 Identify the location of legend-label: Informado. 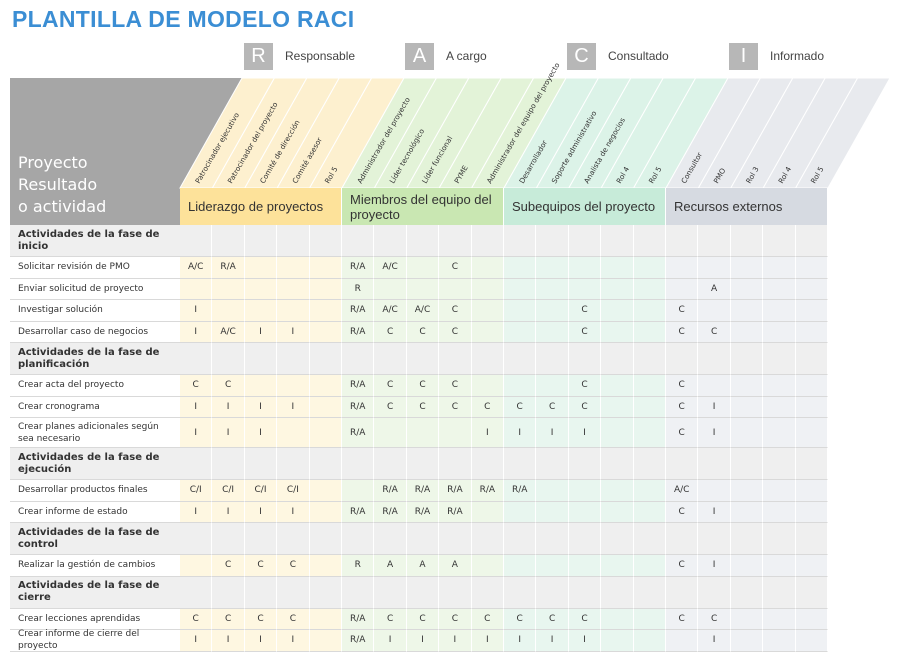
(797, 56).